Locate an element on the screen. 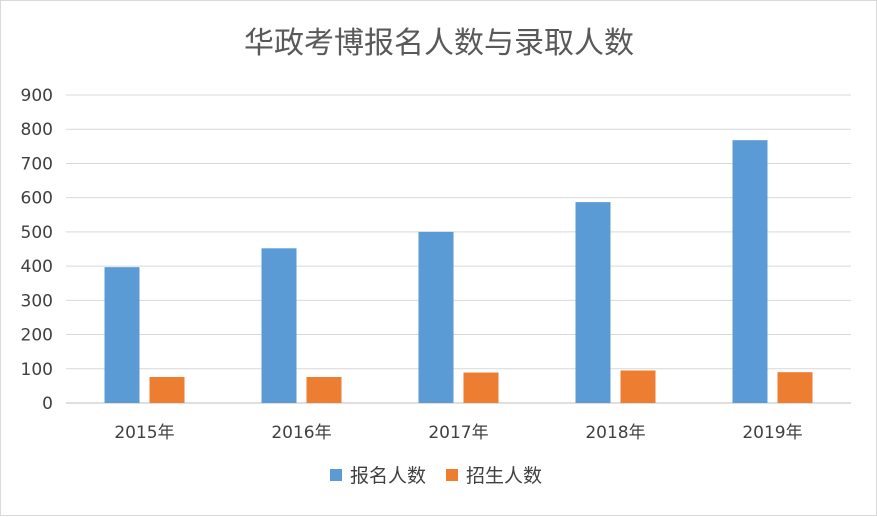  y-tick-label: 500 is located at coordinates (37, 233).